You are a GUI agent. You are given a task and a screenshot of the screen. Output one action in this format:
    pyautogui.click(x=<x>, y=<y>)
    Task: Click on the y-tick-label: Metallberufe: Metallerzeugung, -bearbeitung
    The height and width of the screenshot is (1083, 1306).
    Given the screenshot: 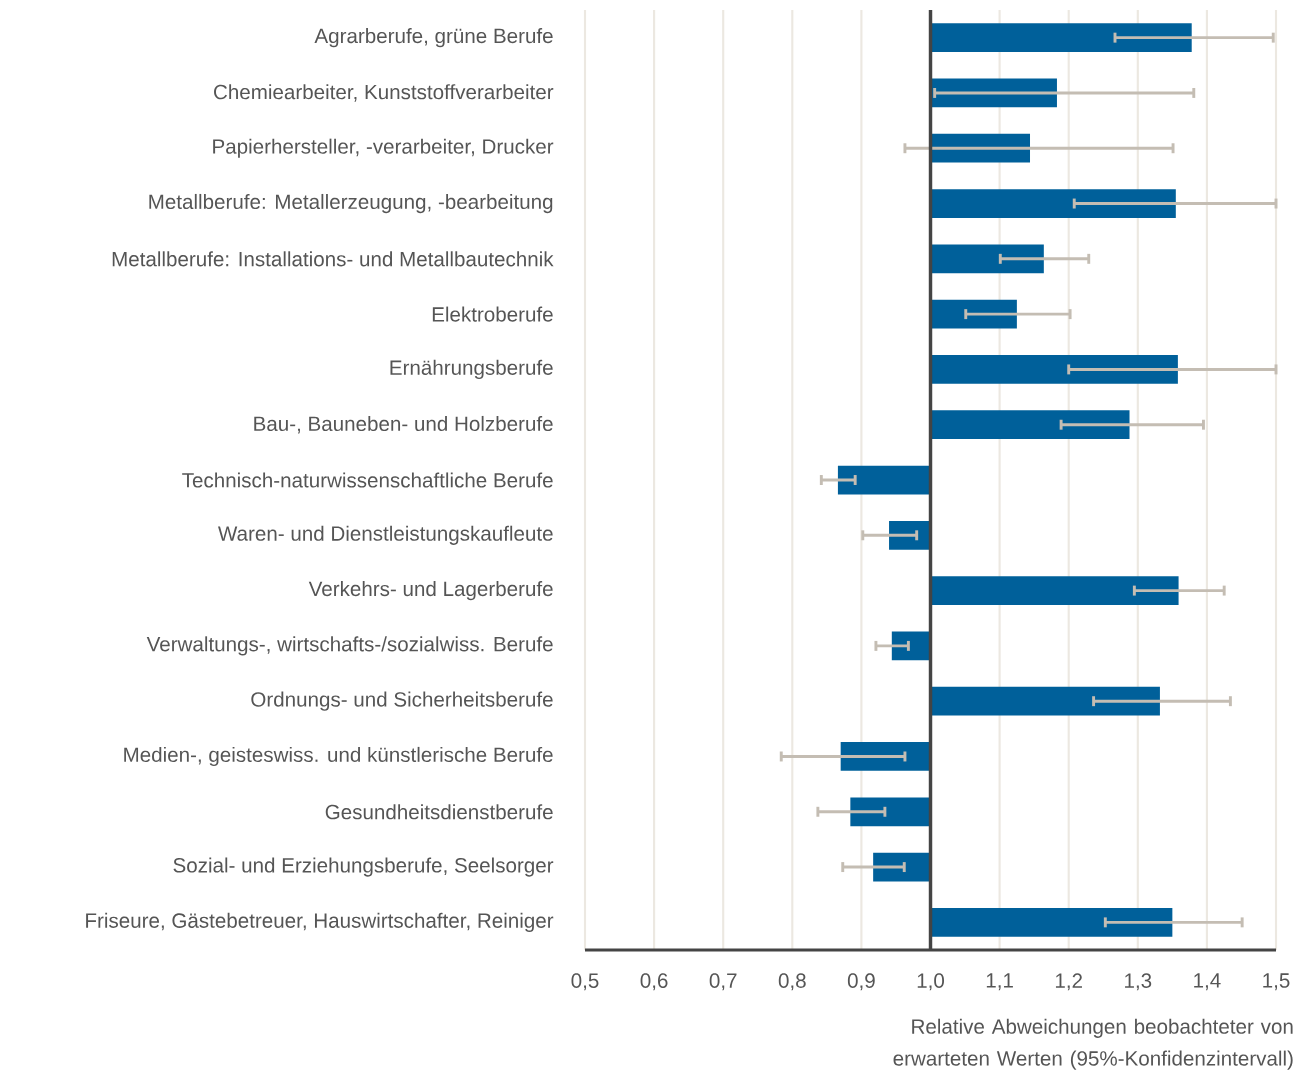 What is the action you would take?
    pyautogui.click(x=351, y=203)
    